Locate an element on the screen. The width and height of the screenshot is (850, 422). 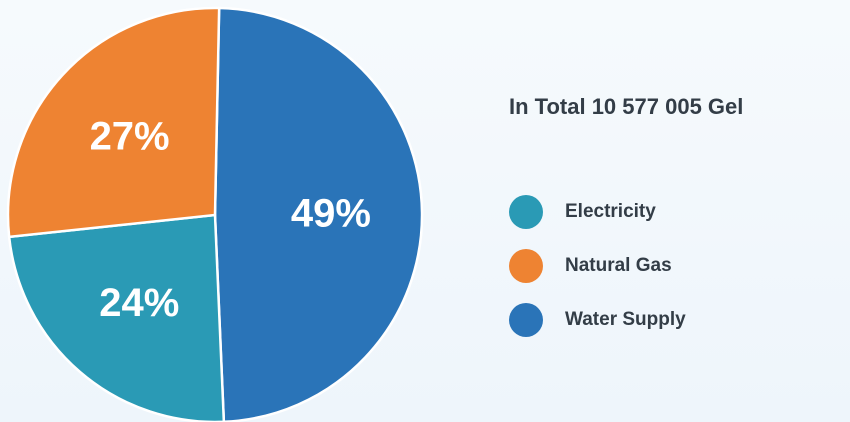
pie-slice-natural-gas is located at coordinates (113, 122).